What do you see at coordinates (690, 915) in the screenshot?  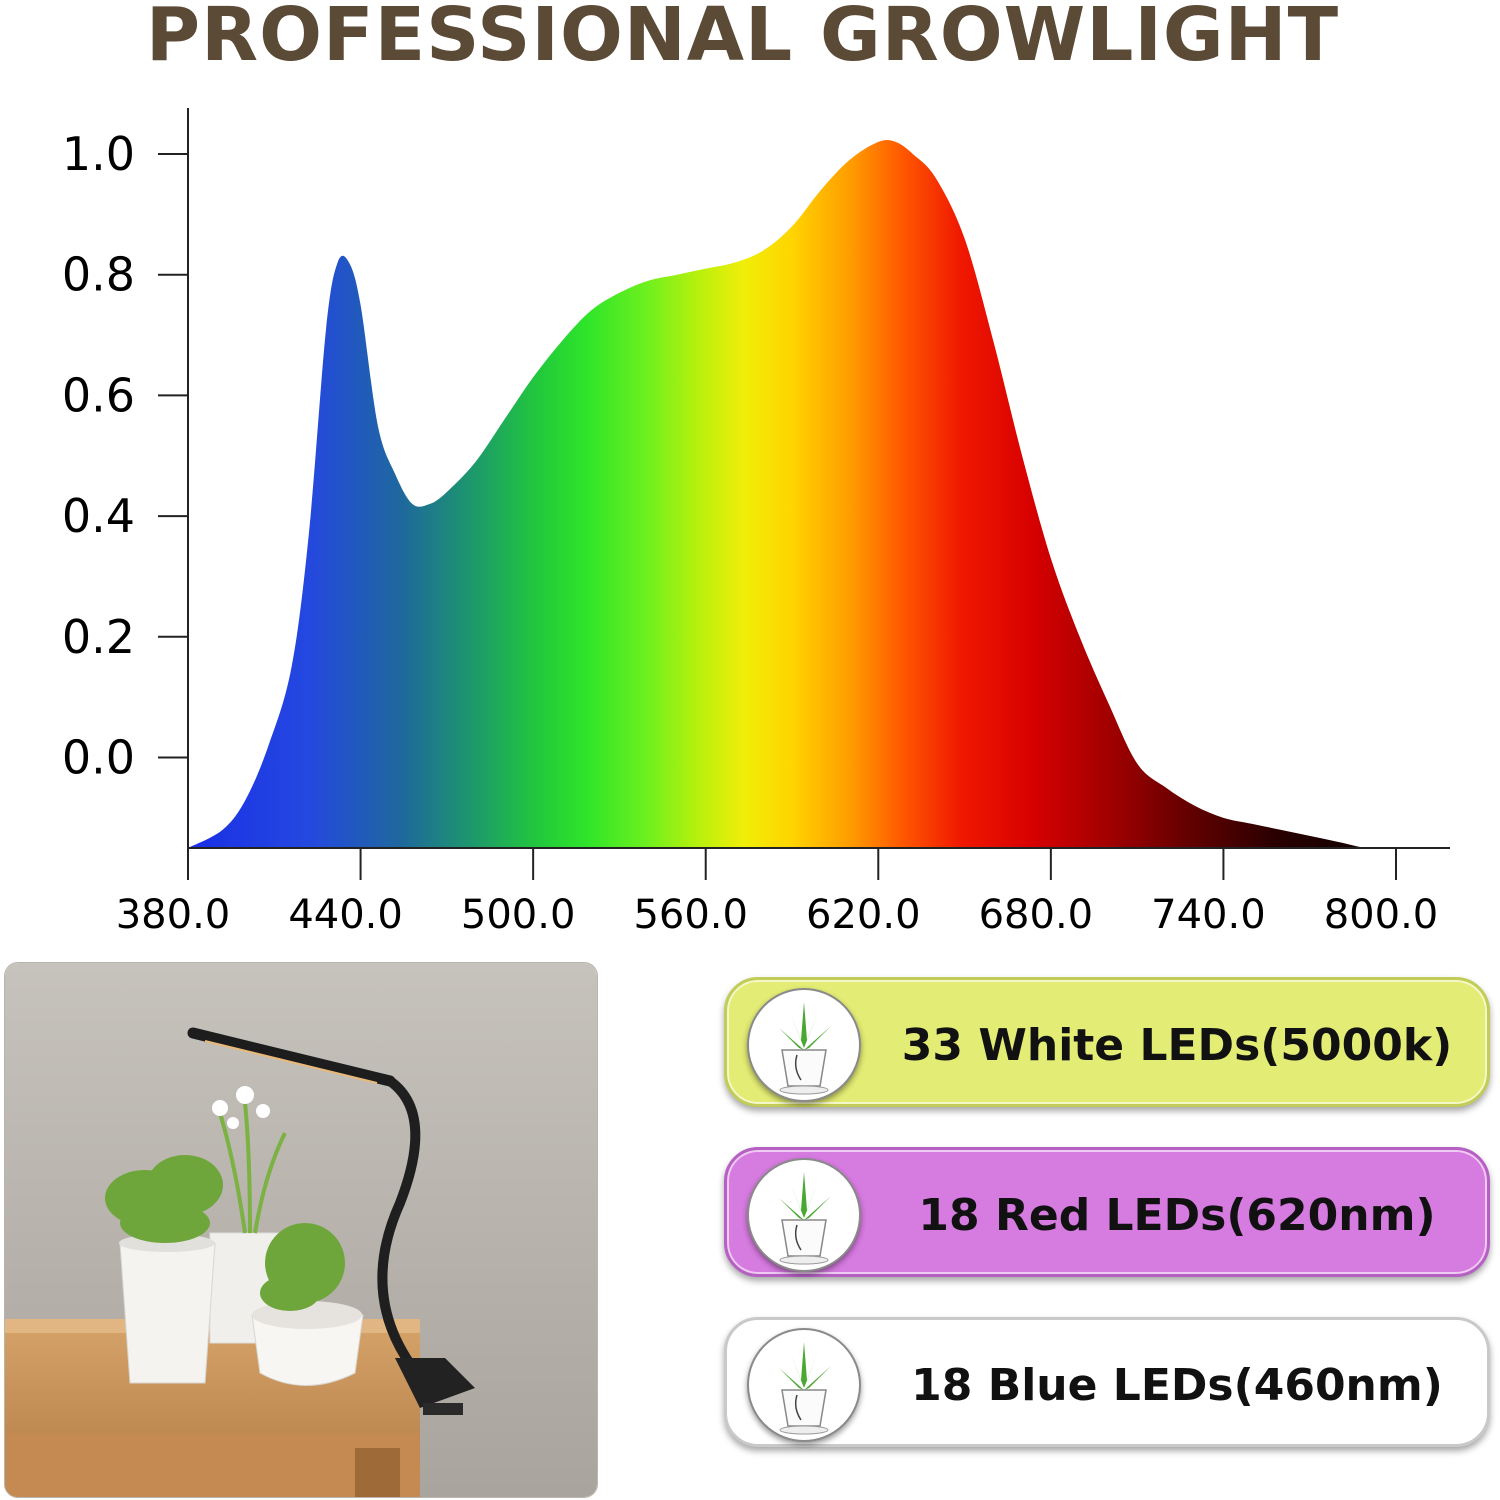 I see `x-tick-label: 560.0` at bounding box center [690, 915].